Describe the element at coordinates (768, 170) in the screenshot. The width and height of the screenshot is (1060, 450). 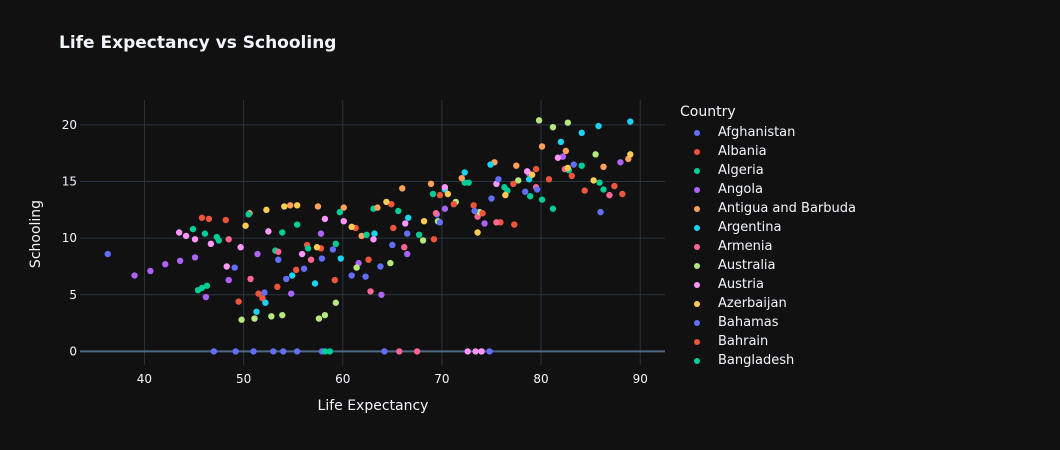
I see `legend-item: Algeria` at that location.